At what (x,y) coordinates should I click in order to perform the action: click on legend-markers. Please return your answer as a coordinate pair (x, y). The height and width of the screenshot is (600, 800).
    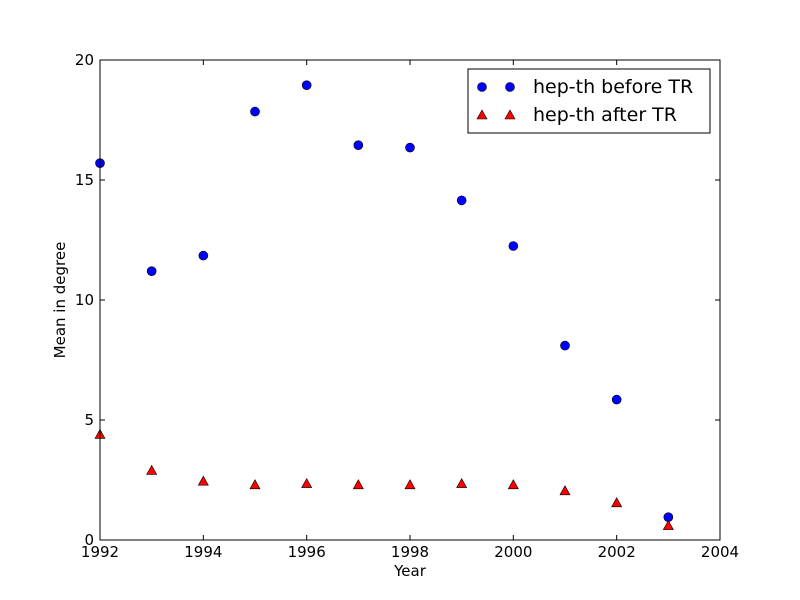
    Looking at the image, I should click on (496, 101).